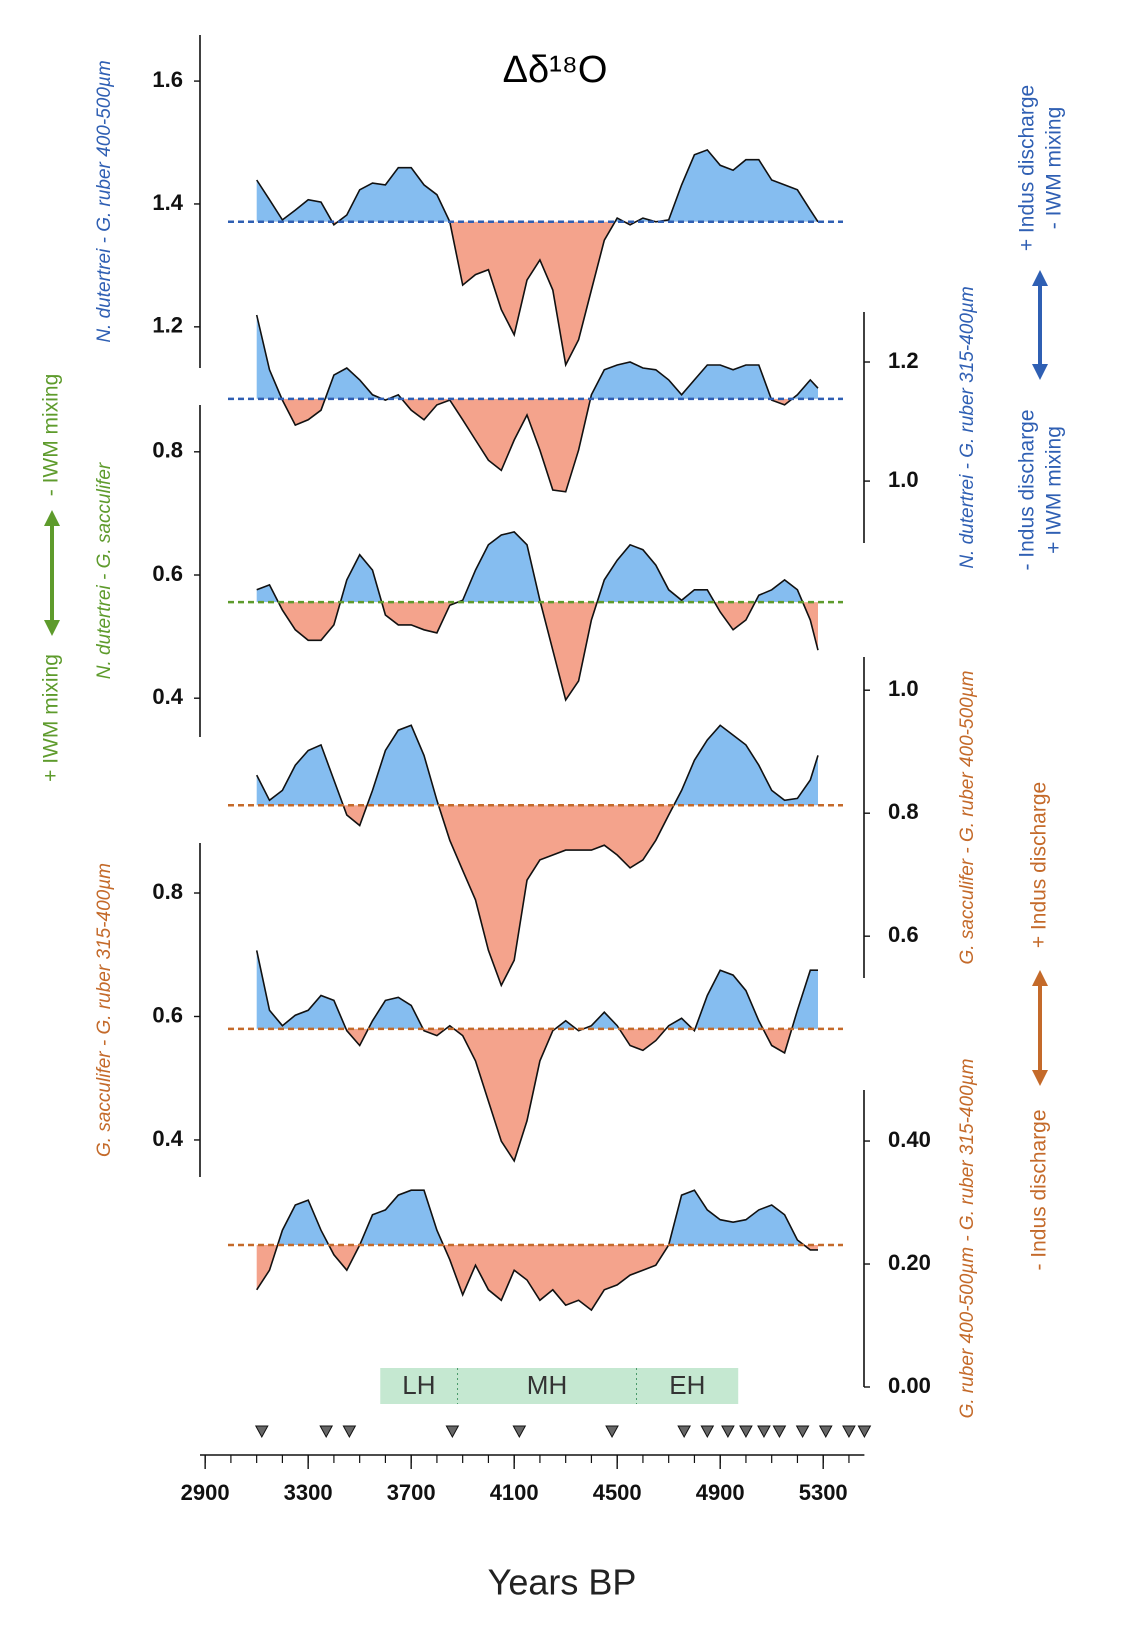 The width and height of the screenshot is (1128, 1629). I want to click on period-label: EH, so click(687, 1385).